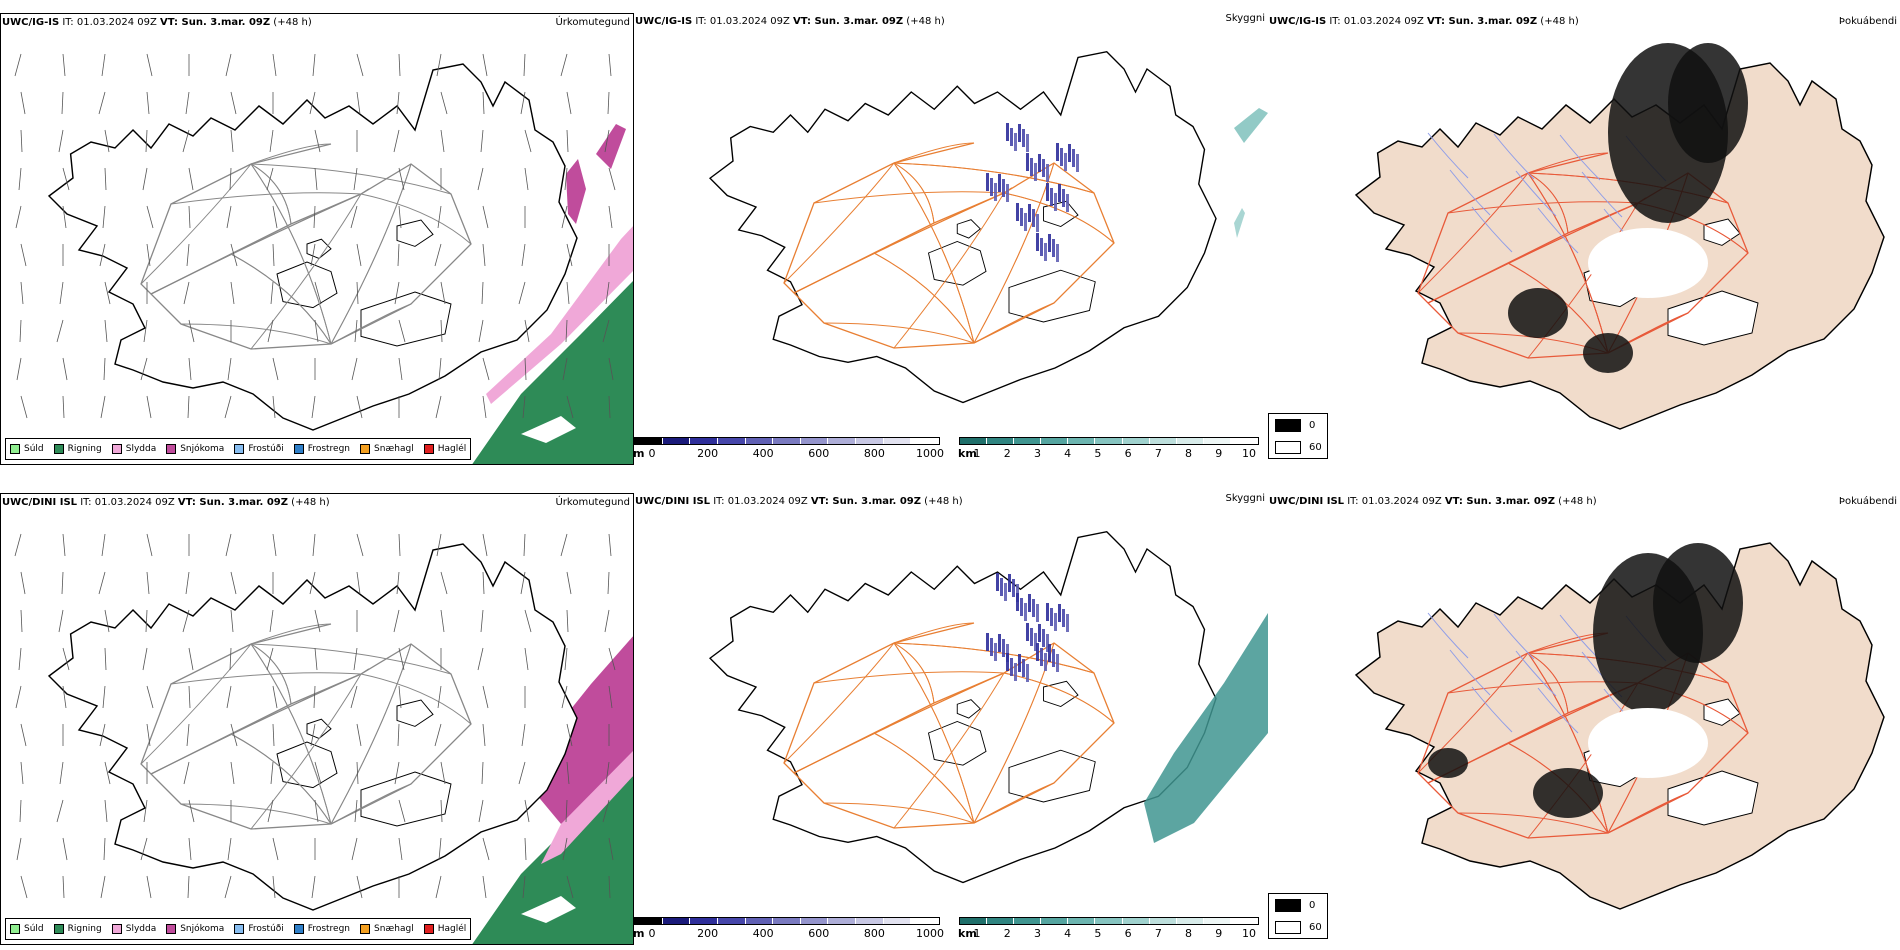  I want to click on legend-label: Súld, so click(34, 929).